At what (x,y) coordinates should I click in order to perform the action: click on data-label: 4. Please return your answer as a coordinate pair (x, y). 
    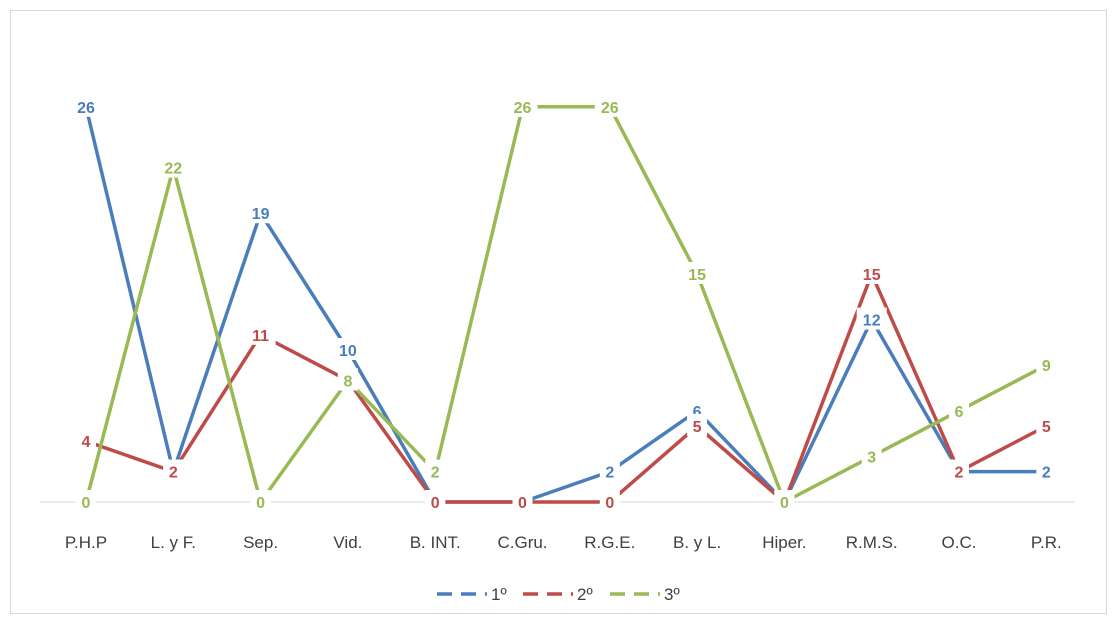
    Looking at the image, I should click on (86, 440).